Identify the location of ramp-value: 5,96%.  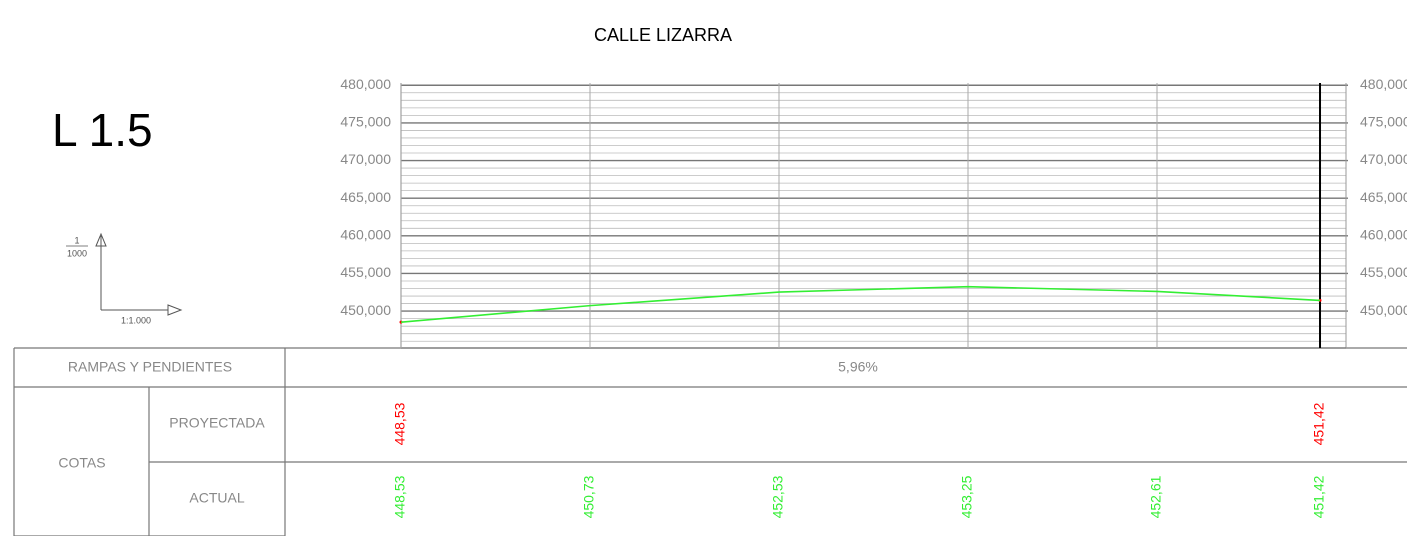
(858, 367).